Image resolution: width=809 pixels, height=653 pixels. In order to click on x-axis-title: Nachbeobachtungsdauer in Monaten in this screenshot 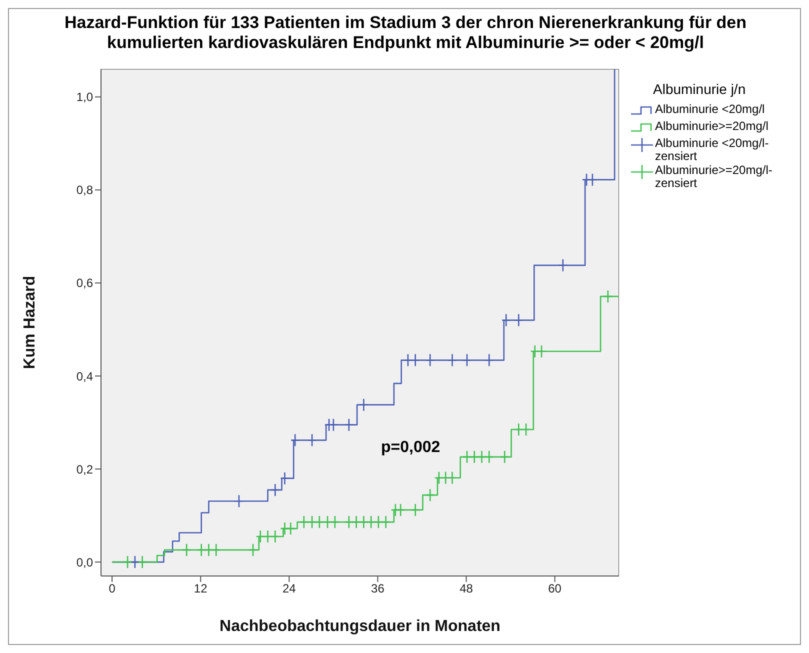, I will do `click(360, 626)`.